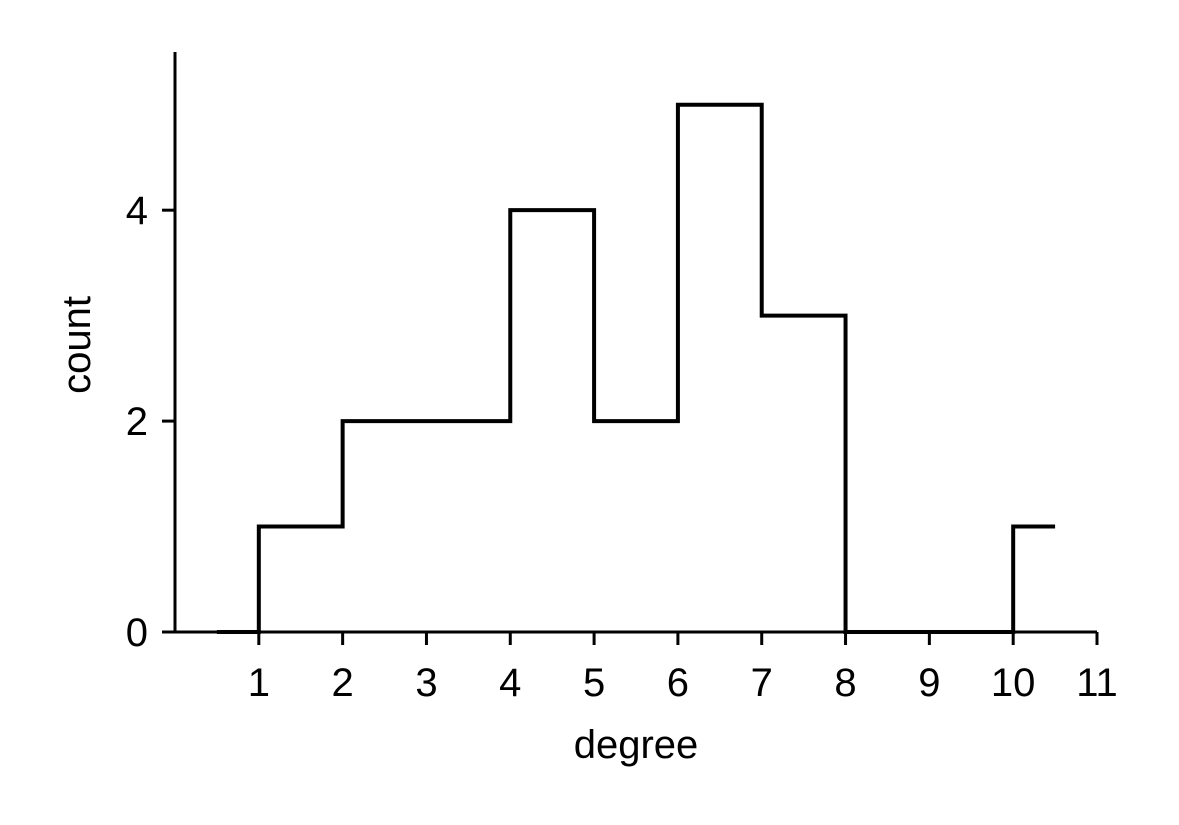 The image size is (1179, 825). What do you see at coordinates (594, 683) in the screenshot?
I see `x-tick-label: 5` at bounding box center [594, 683].